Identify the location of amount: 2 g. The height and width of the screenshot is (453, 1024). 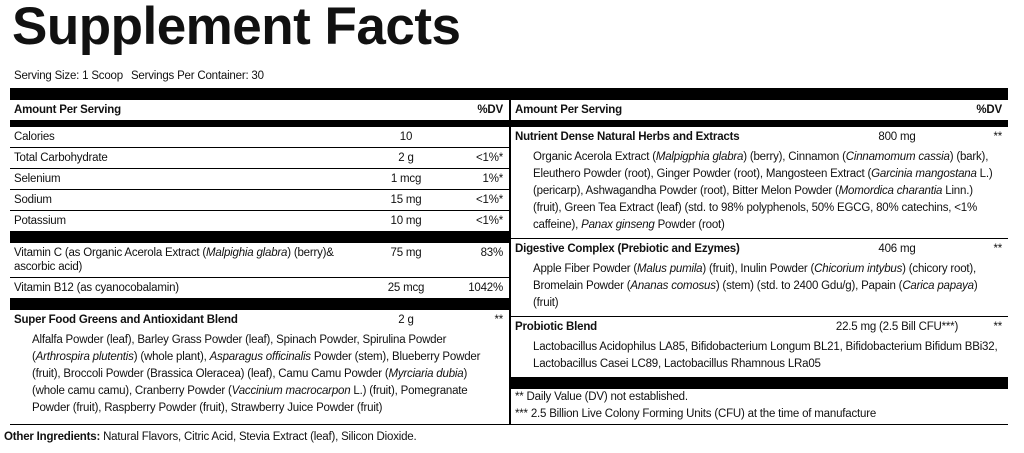
(406, 158).